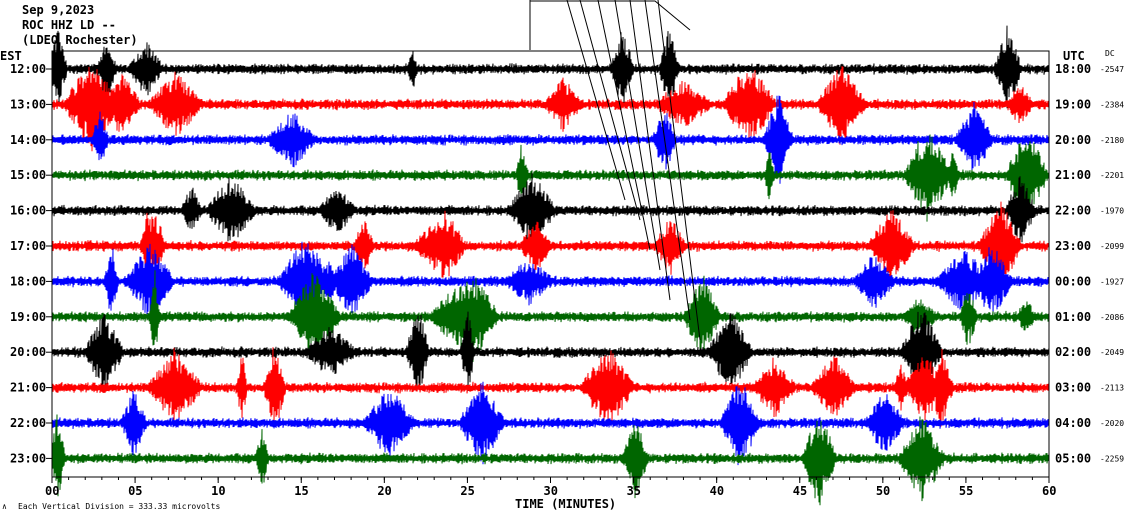 The image size is (1130, 519). What do you see at coordinates (28, 458) in the screenshot?
I see `est-label: 23:00` at bounding box center [28, 458].